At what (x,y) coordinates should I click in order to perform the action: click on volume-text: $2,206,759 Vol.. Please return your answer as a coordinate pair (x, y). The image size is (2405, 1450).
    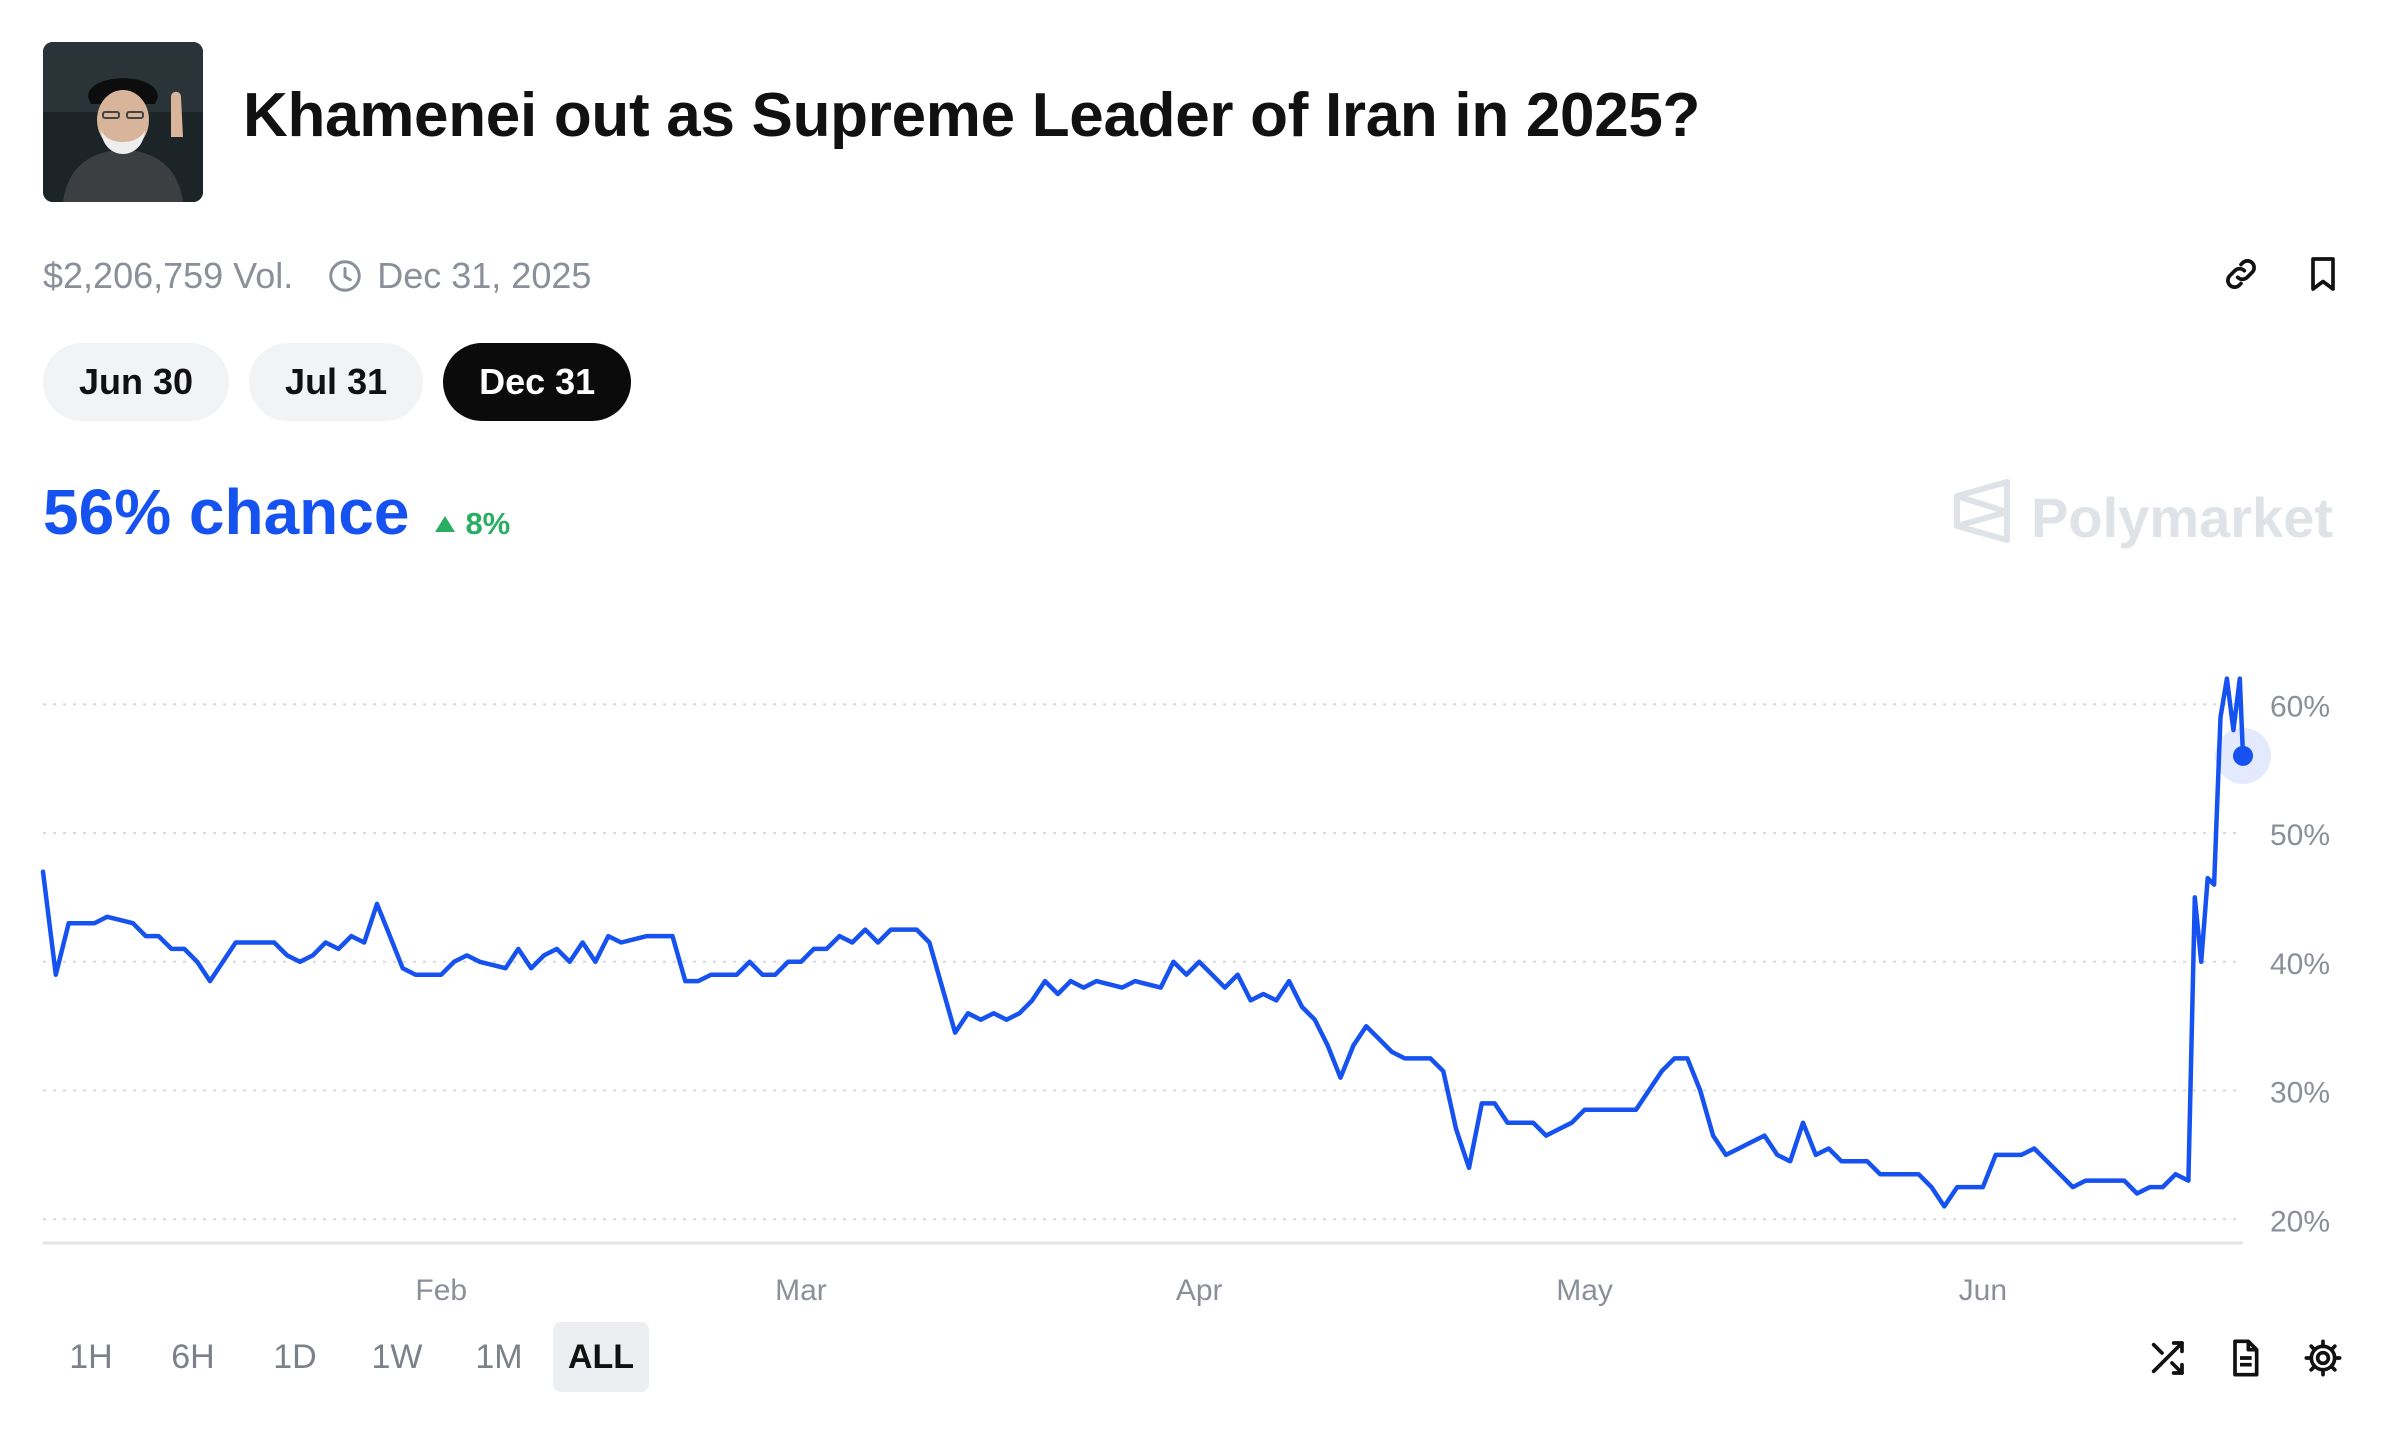
    Looking at the image, I should click on (168, 275).